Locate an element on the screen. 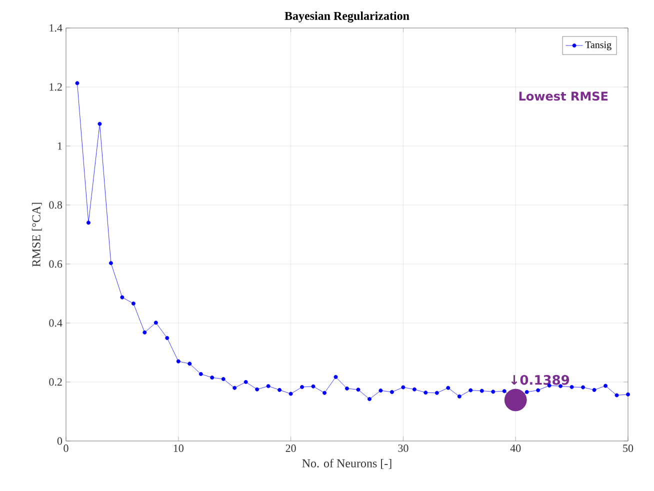 The height and width of the screenshot is (491, 654). y-tick-label: 1.4 is located at coordinates (56, 28).